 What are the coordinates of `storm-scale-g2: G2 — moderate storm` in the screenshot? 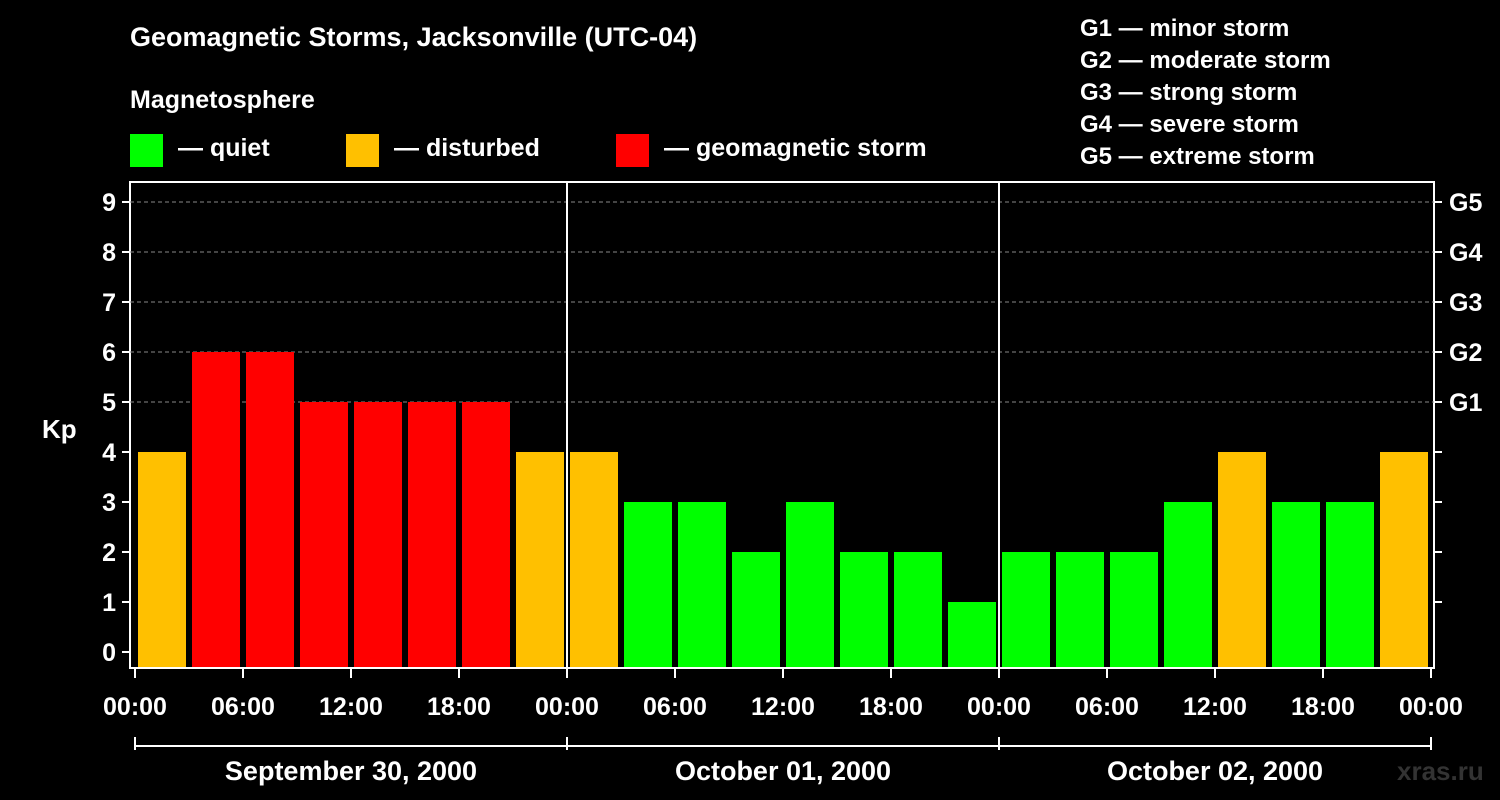 It's located at (1205, 60).